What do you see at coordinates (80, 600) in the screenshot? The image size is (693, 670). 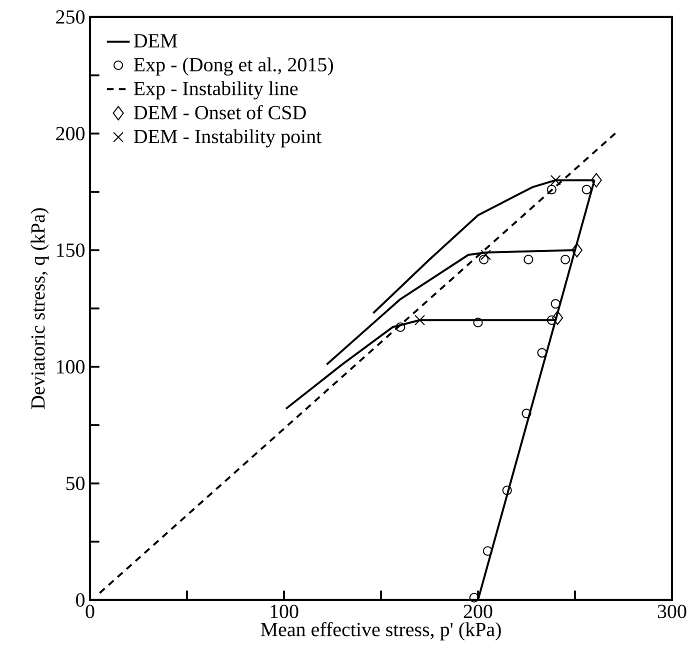 I see `y-tick-label: 0` at bounding box center [80, 600].